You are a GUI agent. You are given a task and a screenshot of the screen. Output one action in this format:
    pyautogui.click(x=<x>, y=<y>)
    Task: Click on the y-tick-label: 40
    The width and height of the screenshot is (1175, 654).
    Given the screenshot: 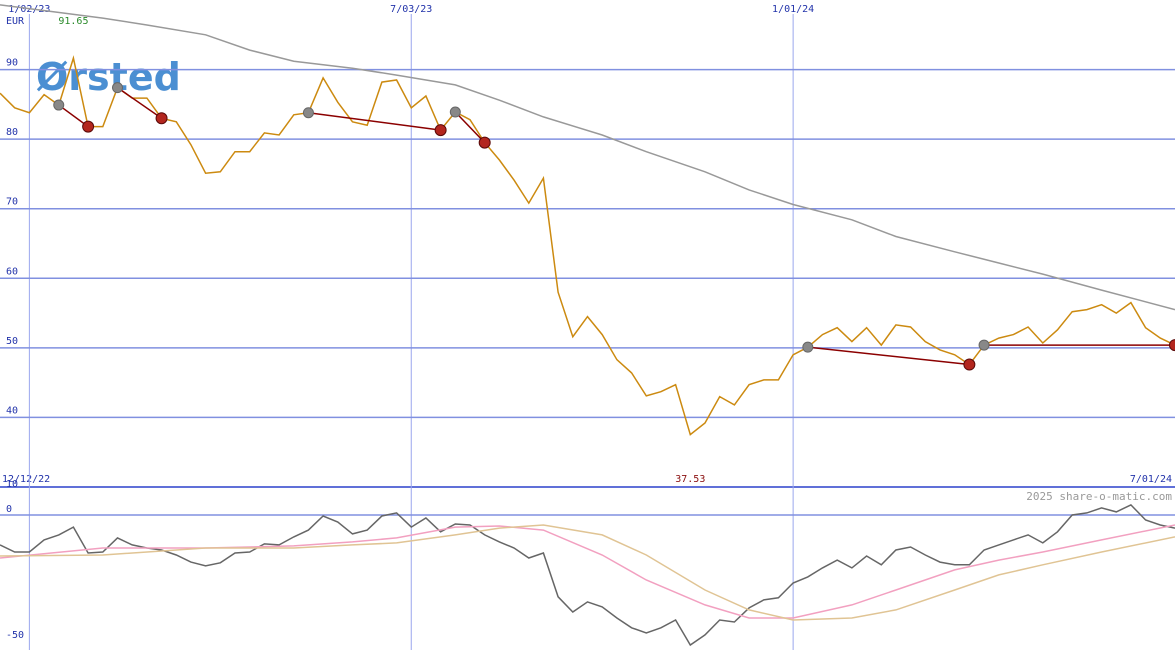 What is the action you would take?
    pyautogui.click(x=12, y=410)
    